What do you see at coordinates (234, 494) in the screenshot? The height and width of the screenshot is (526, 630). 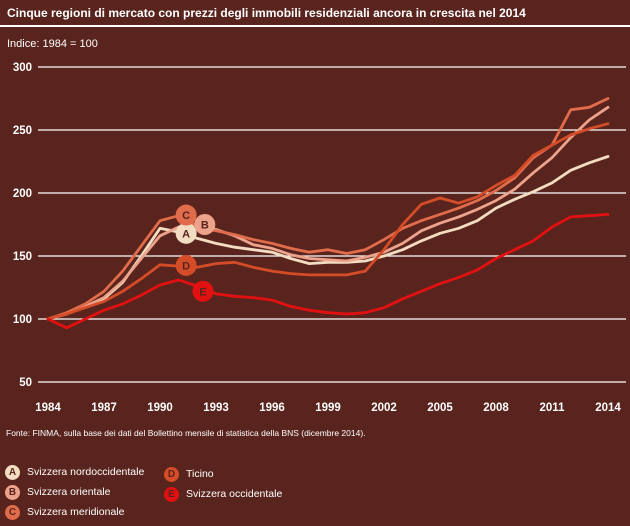 I see `legend-label-E: Svizzera occidentale` at bounding box center [234, 494].